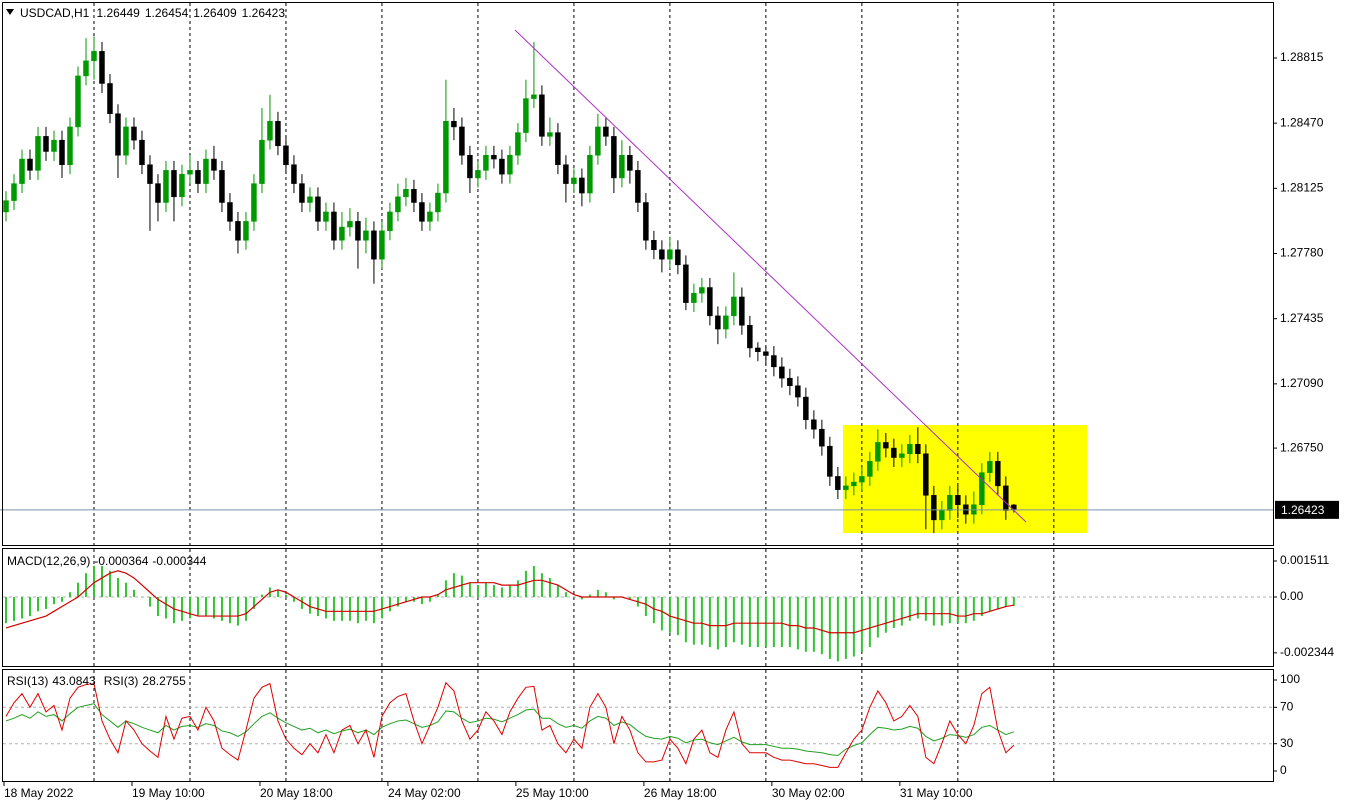 The height and width of the screenshot is (807, 1346). What do you see at coordinates (509, 602) in the screenshot?
I see `signal-line` at bounding box center [509, 602].